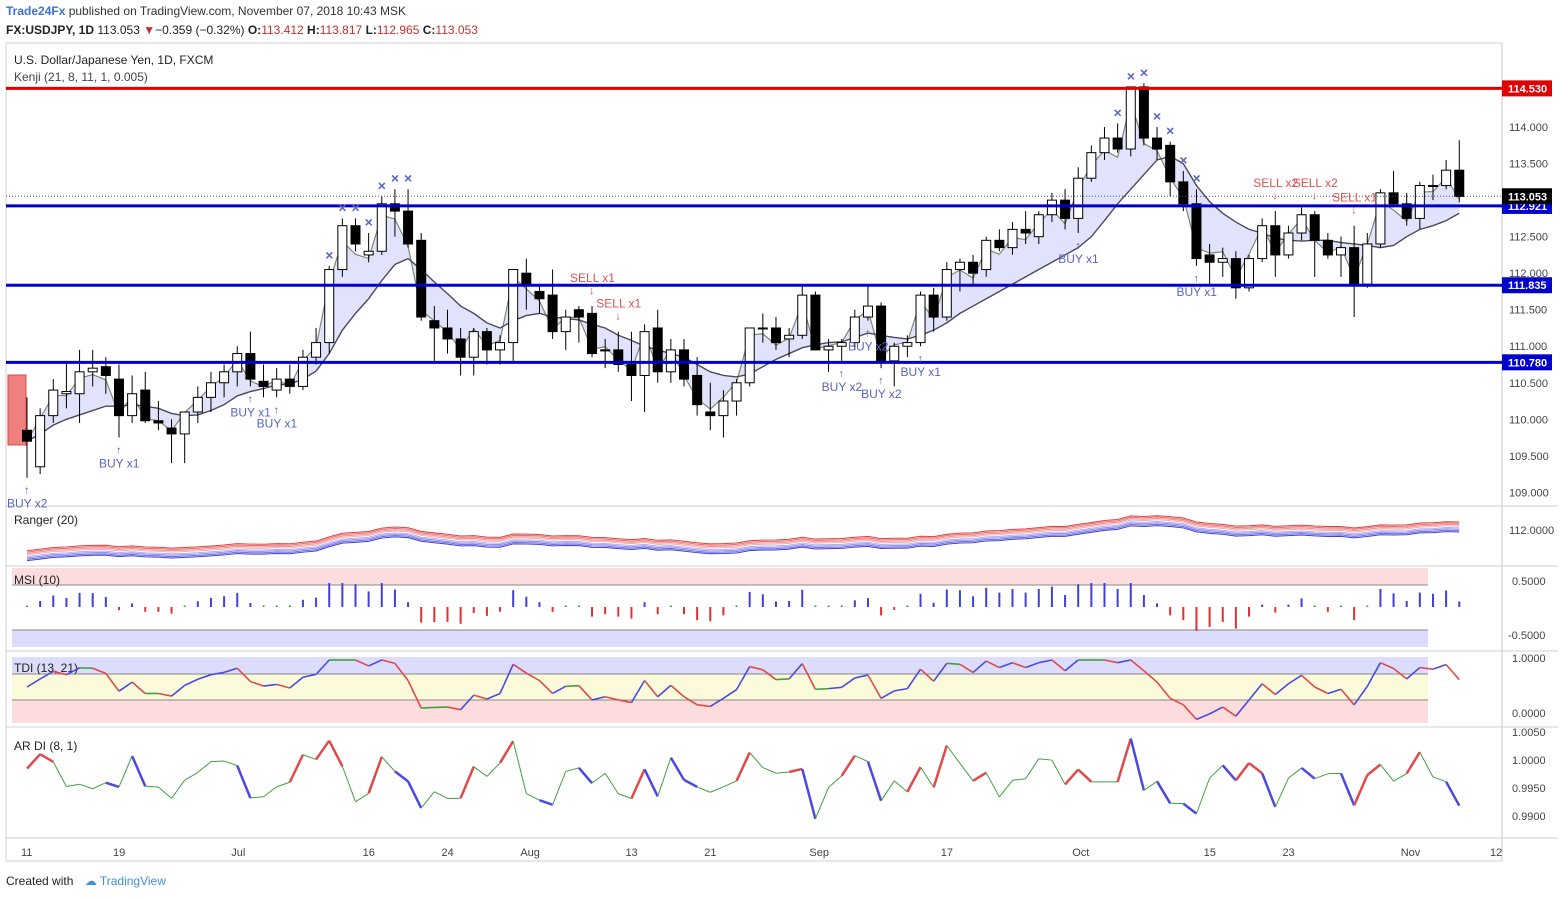 Image resolution: width=1565 pixels, height=899 pixels. I want to click on change-down-icon: ▼, so click(149, 30).